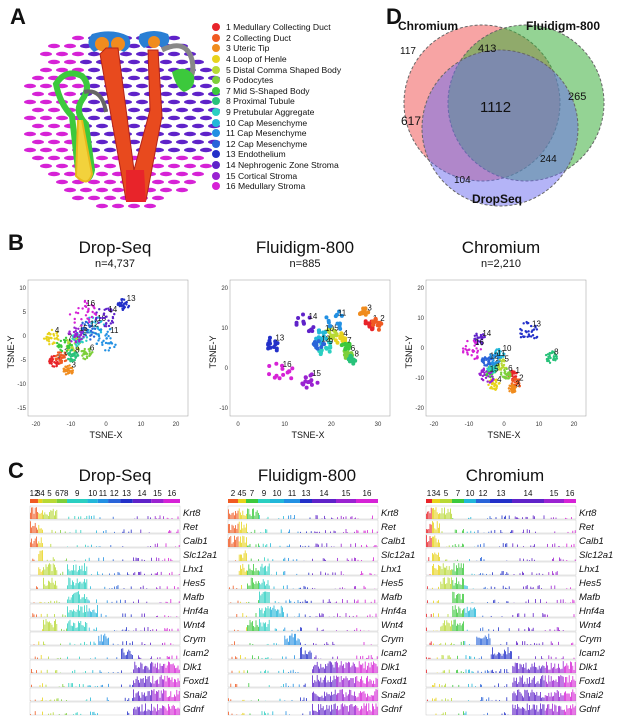 The image size is (624, 723). Describe the element at coordinates (394, 653) in the screenshot. I see `gene-label: Icam2` at that location.